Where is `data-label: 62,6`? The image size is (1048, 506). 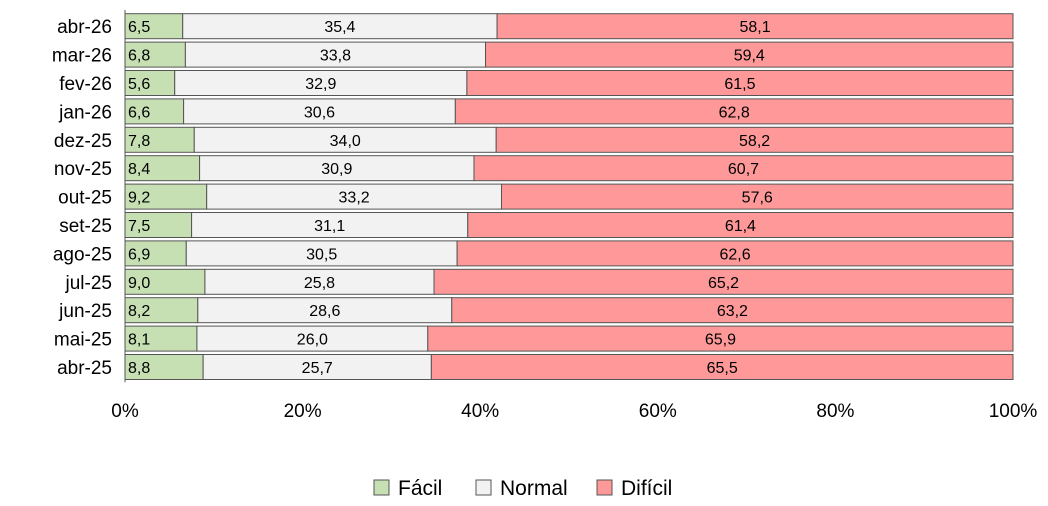 data-label: 62,6 is located at coordinates (734, 254).